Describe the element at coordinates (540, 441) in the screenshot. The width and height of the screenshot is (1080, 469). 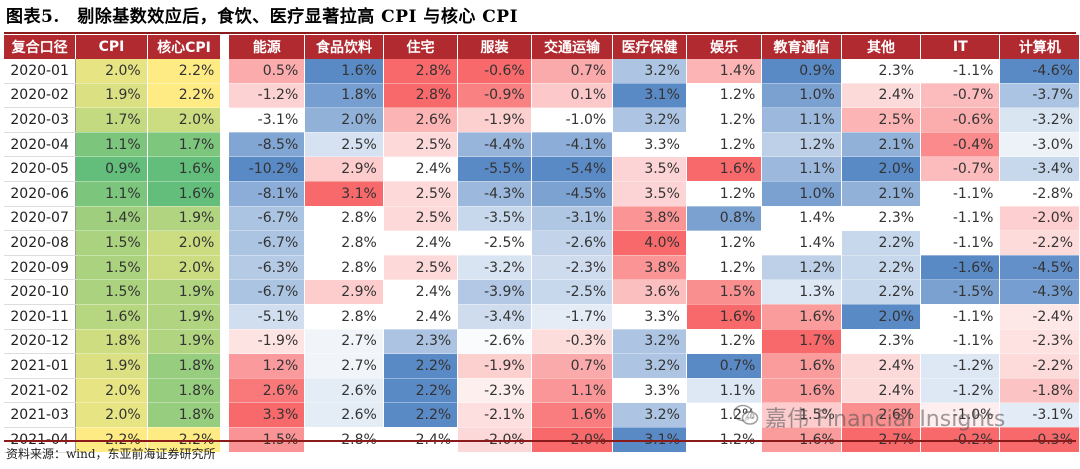
I see `bottom-rule` at that location.